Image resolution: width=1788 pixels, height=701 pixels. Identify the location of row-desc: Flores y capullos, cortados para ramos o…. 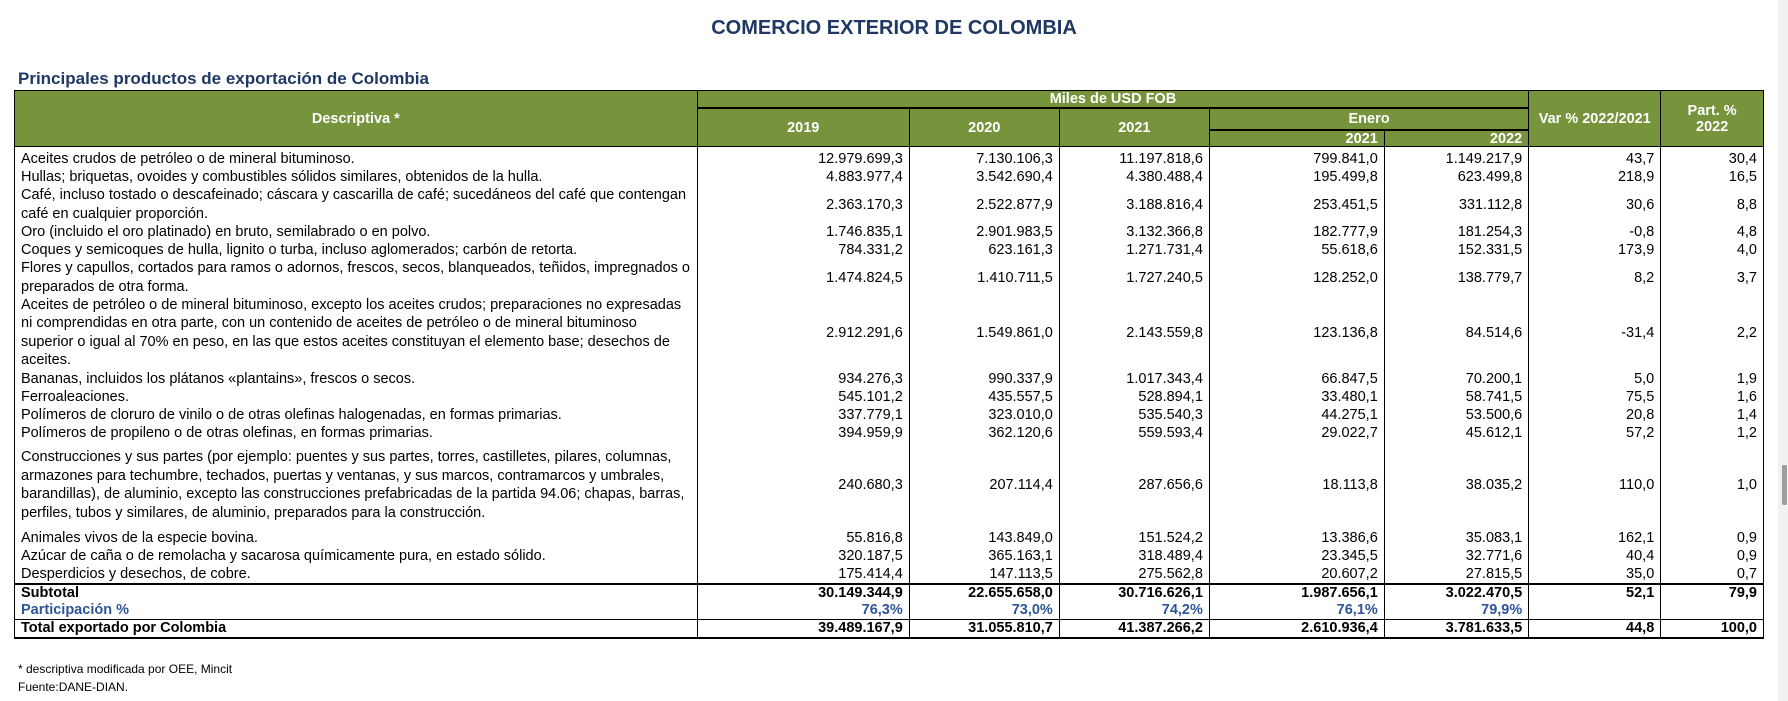
(356, 277).